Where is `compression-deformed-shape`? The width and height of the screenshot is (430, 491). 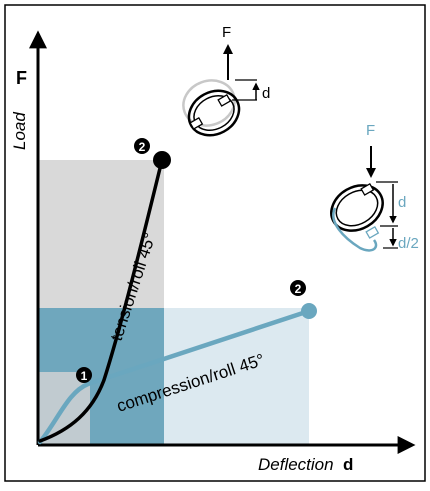
compression-deformed-shape is located at coordinates (355, 229).